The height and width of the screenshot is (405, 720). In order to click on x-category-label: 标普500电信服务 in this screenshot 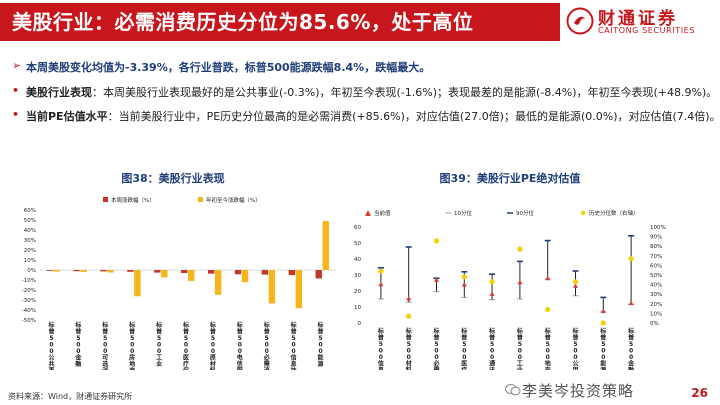, I will do `click(240, 345)`.